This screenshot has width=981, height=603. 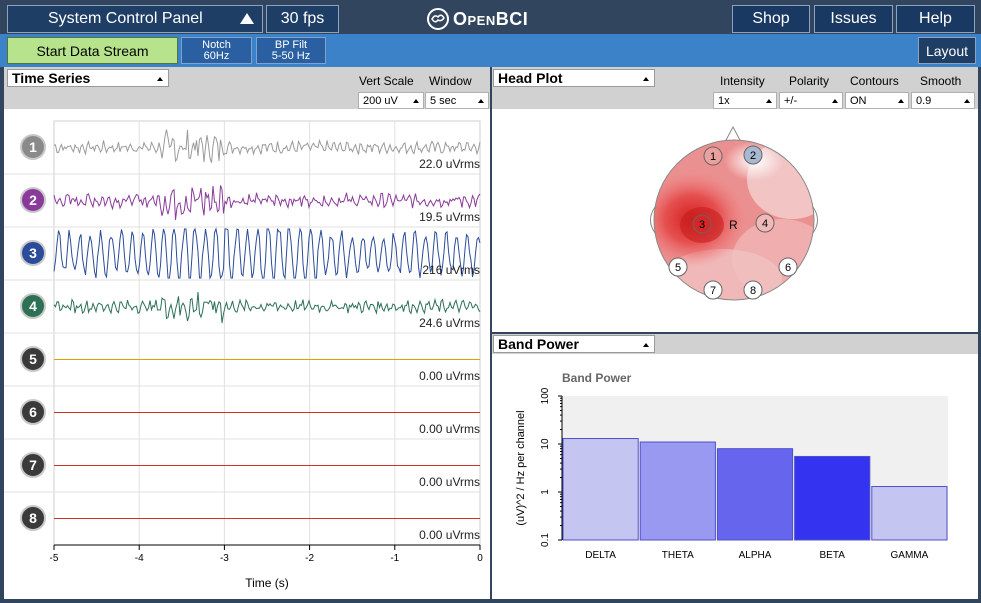 I want to click on electrode-label-4: 4, so click(x=765, y=224).